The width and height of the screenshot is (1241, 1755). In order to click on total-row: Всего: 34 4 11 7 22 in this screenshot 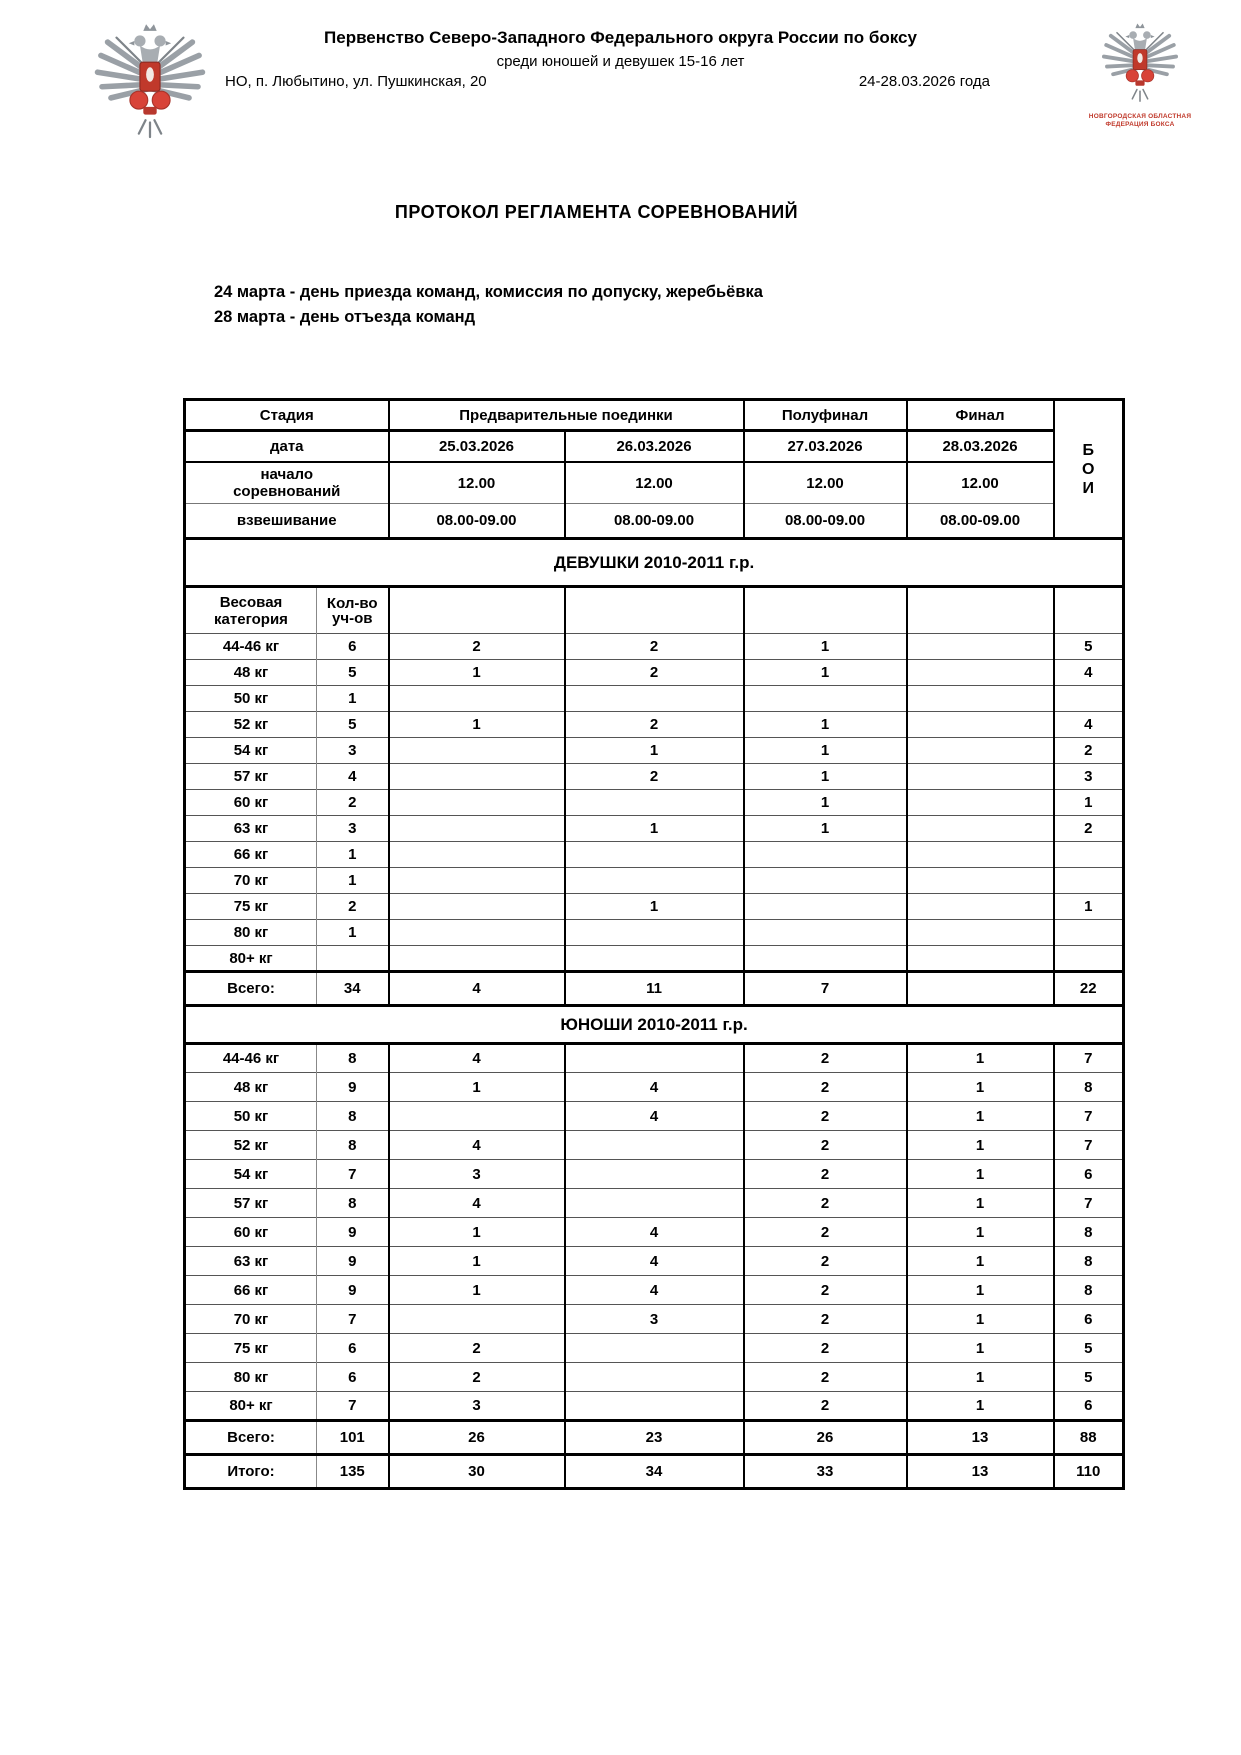, I will do `click(654, 988)`.